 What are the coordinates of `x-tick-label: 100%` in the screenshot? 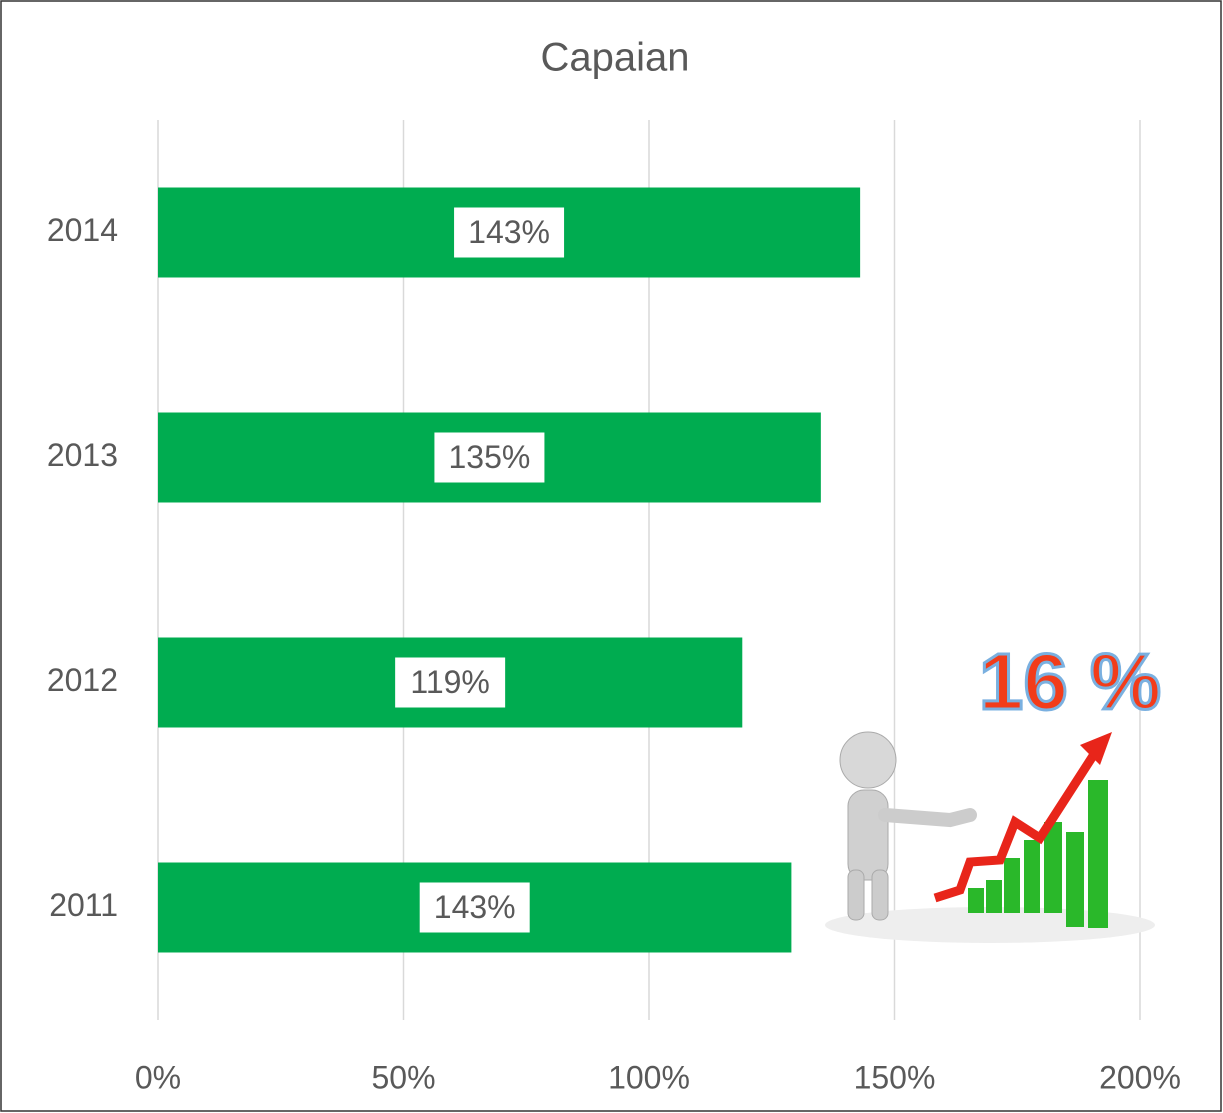 It's located at (649, 1077).